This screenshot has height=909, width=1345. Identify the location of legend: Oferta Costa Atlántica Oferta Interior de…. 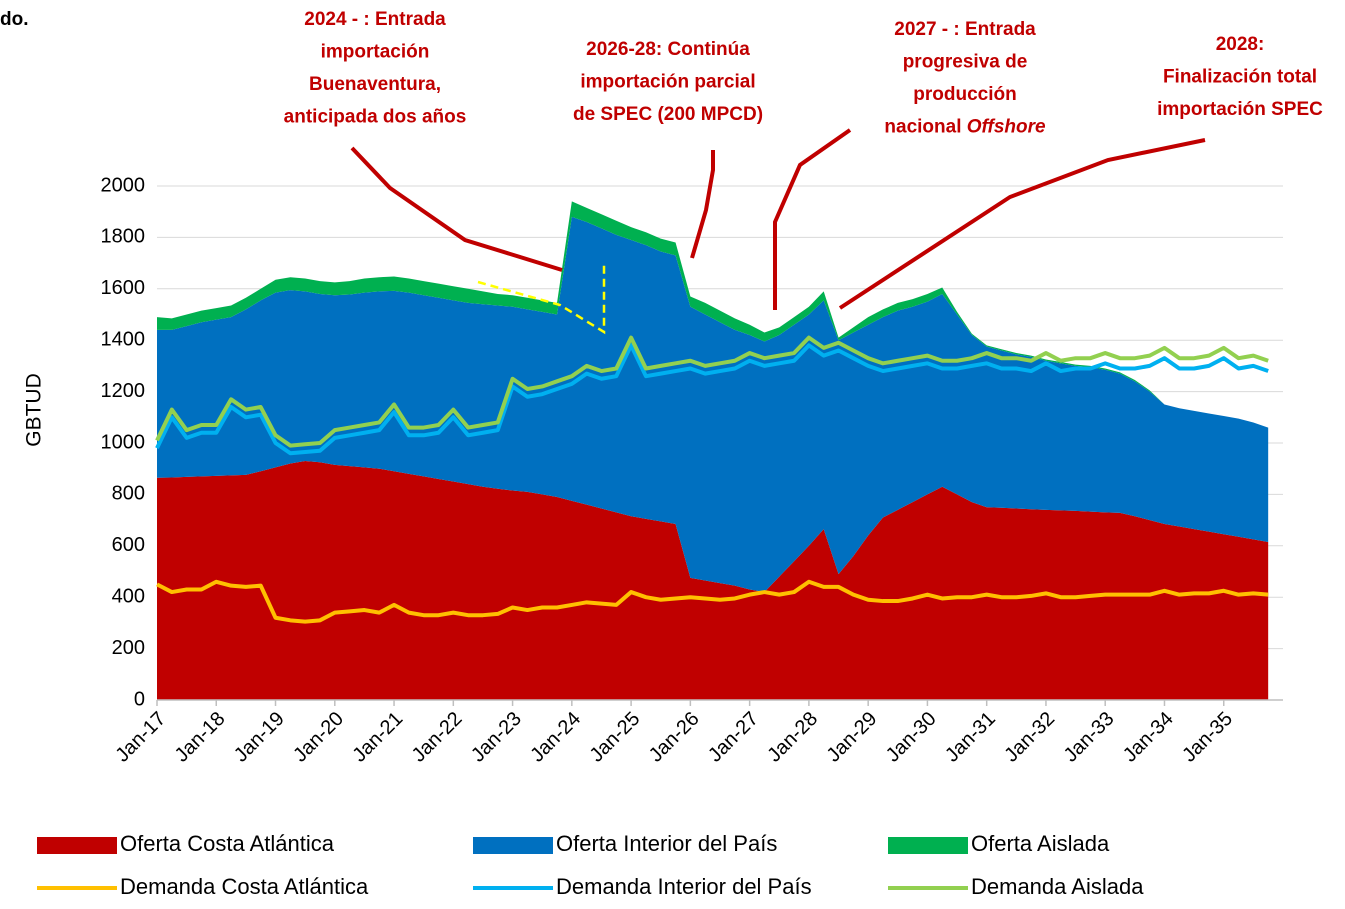
(590, 865).